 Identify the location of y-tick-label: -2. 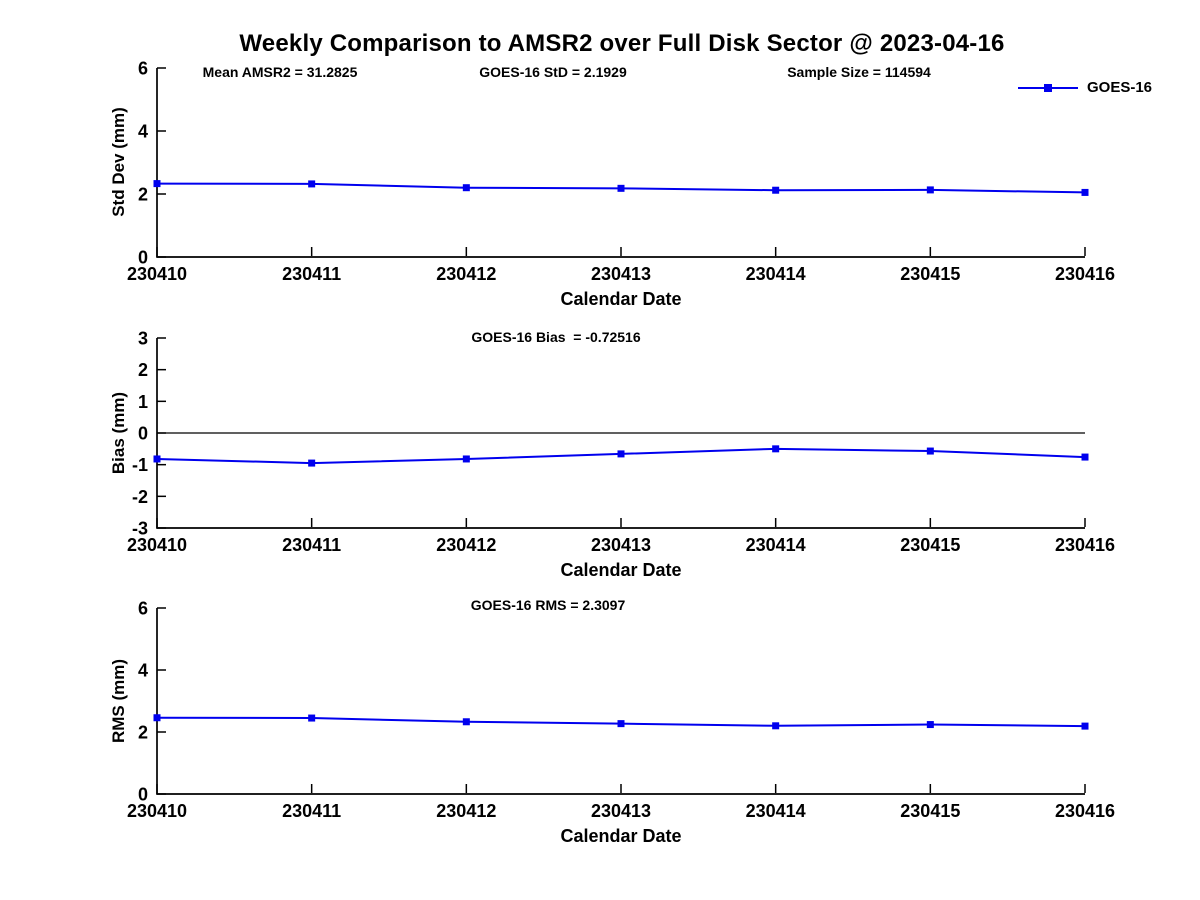
(140, 497).